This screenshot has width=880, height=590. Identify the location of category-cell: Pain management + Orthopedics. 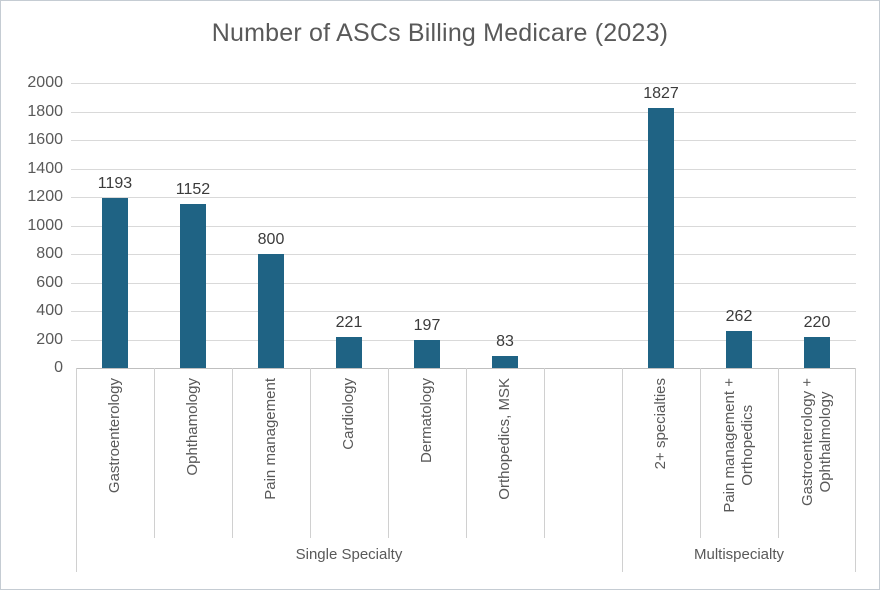
(739, 453).